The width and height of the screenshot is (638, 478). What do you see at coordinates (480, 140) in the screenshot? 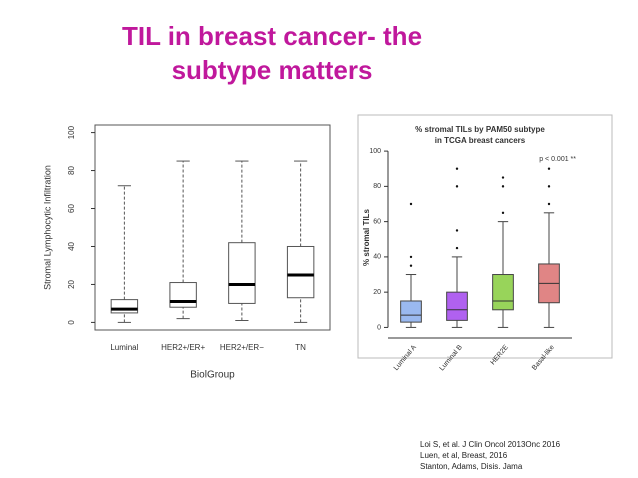
I see `chart-title: in TCGA breast cancers` at bounding box center [480, 140].